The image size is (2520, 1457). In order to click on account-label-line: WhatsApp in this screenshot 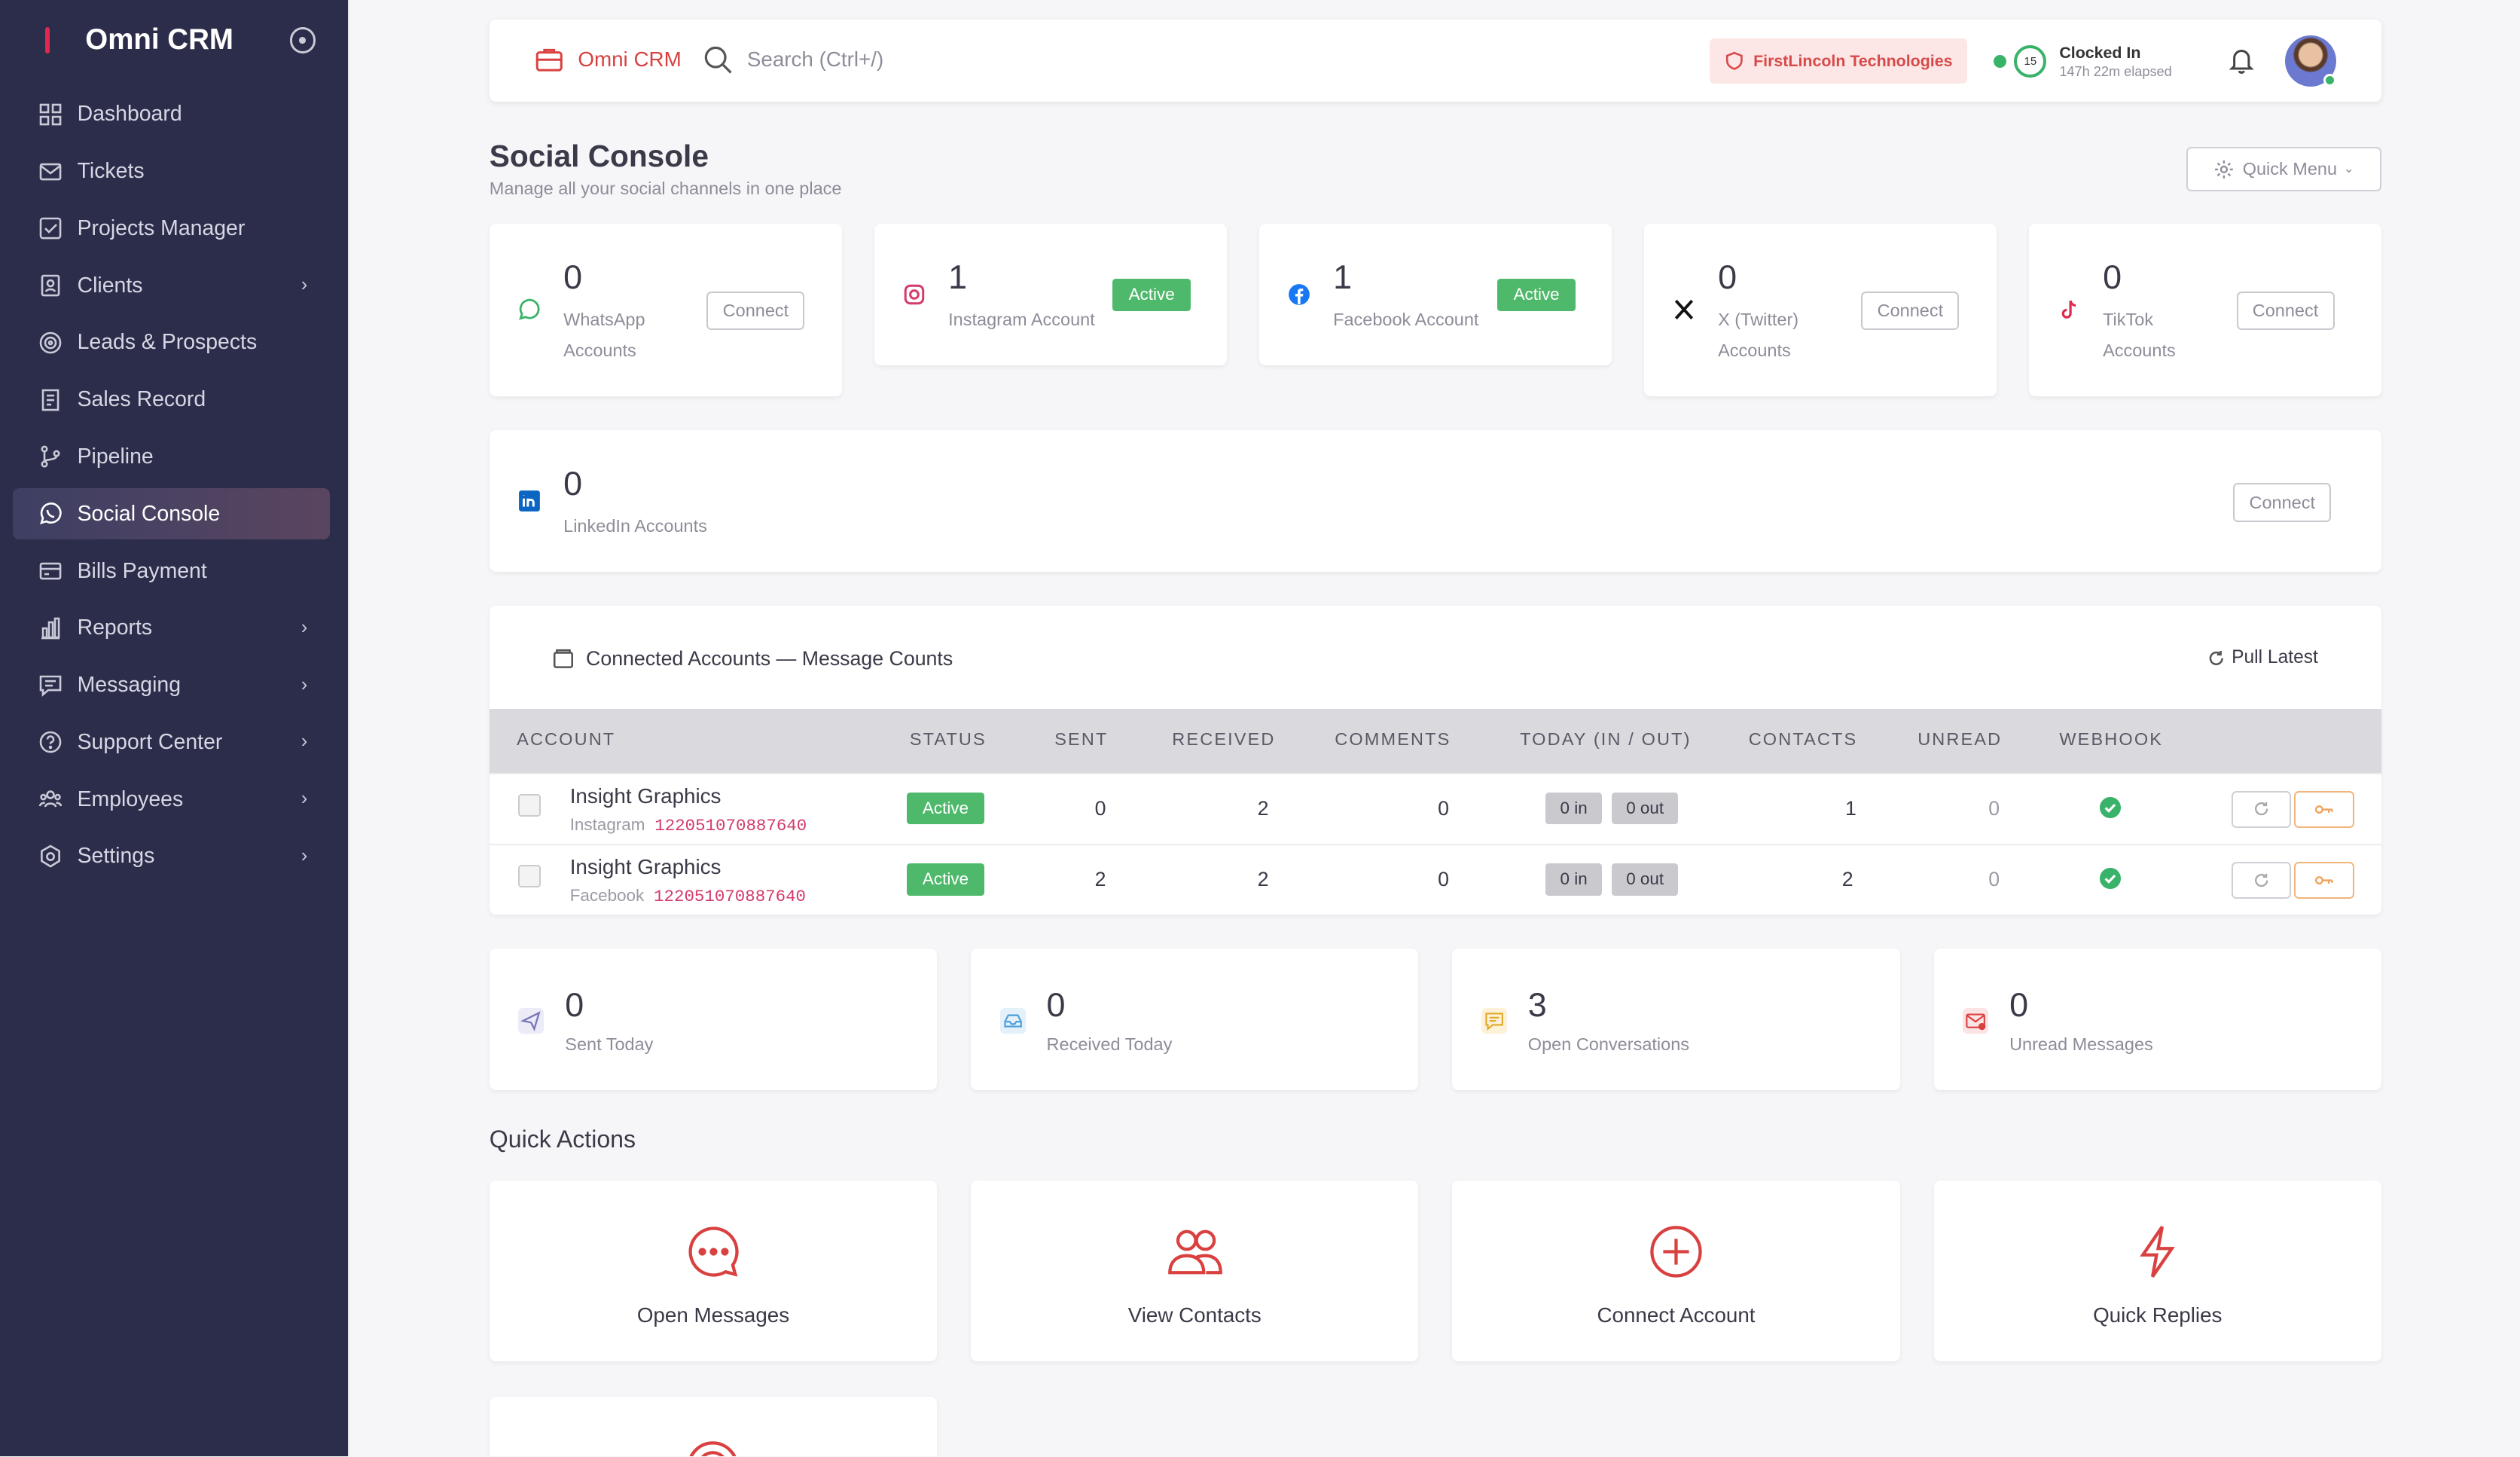, I will do `click(604, 320)`.